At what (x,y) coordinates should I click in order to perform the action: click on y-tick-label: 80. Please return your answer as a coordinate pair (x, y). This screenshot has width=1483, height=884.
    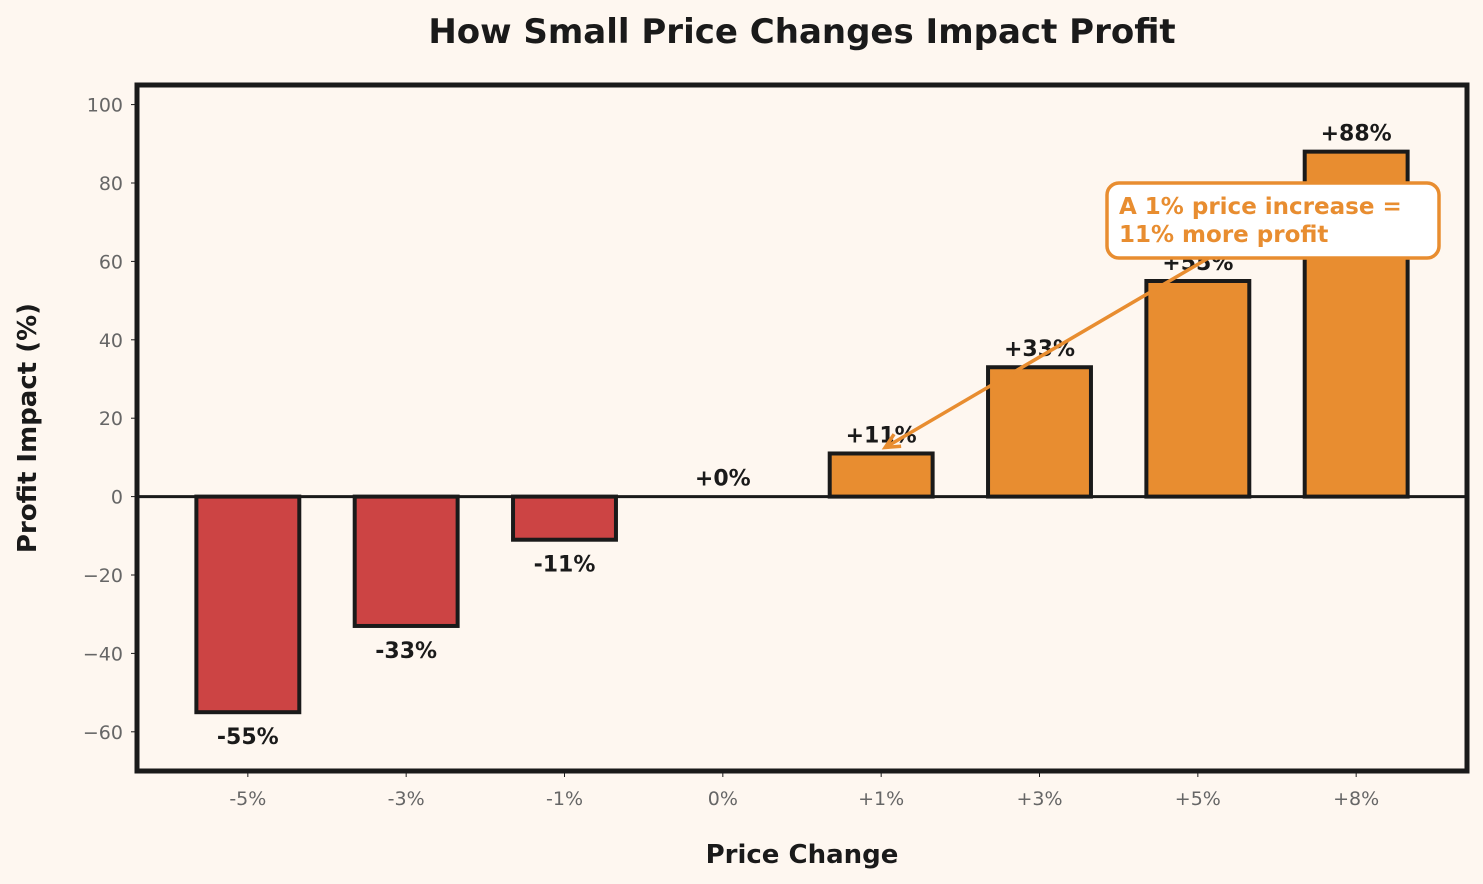
    Looking at the image, I should click on (111, 184).